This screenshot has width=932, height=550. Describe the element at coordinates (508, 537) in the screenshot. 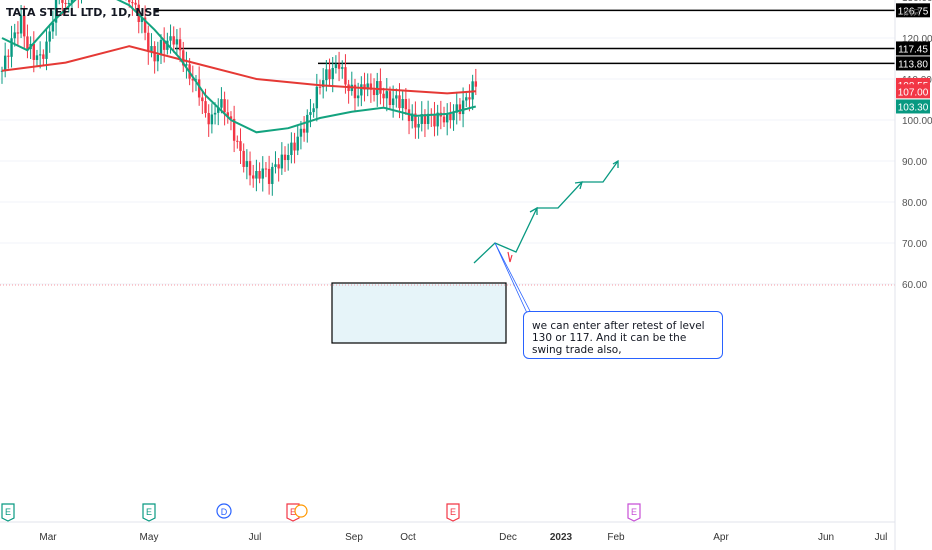

I see `x-tick-label: Dec` at that location.